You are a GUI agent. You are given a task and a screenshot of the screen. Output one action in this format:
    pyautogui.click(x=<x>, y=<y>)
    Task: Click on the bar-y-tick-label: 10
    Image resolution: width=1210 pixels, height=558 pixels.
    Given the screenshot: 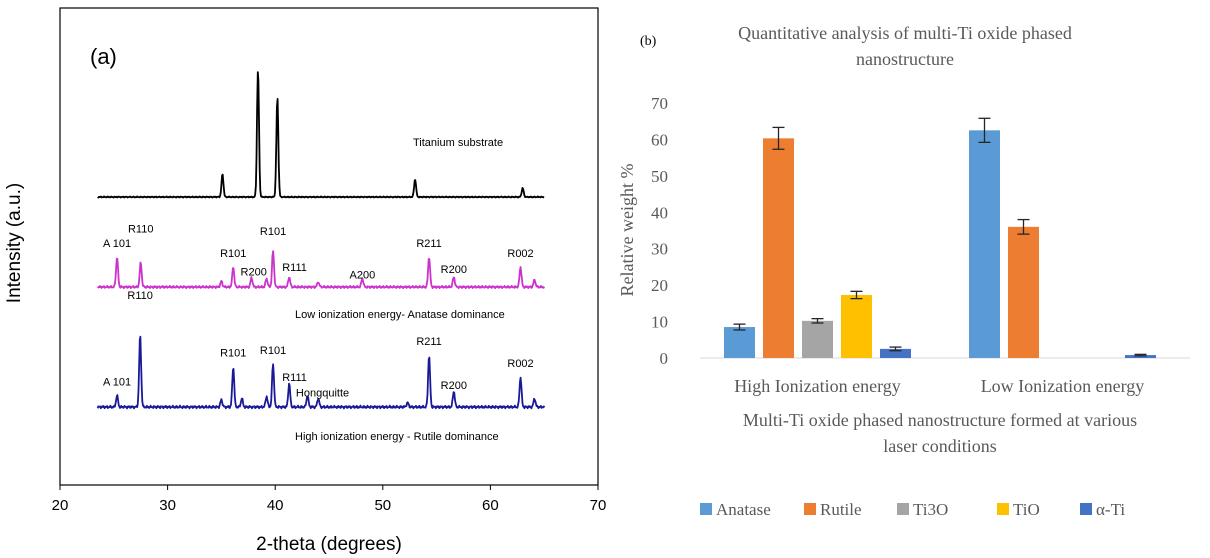 What is the action you would take?
    pyautogui.click(x=659, y=322)
    